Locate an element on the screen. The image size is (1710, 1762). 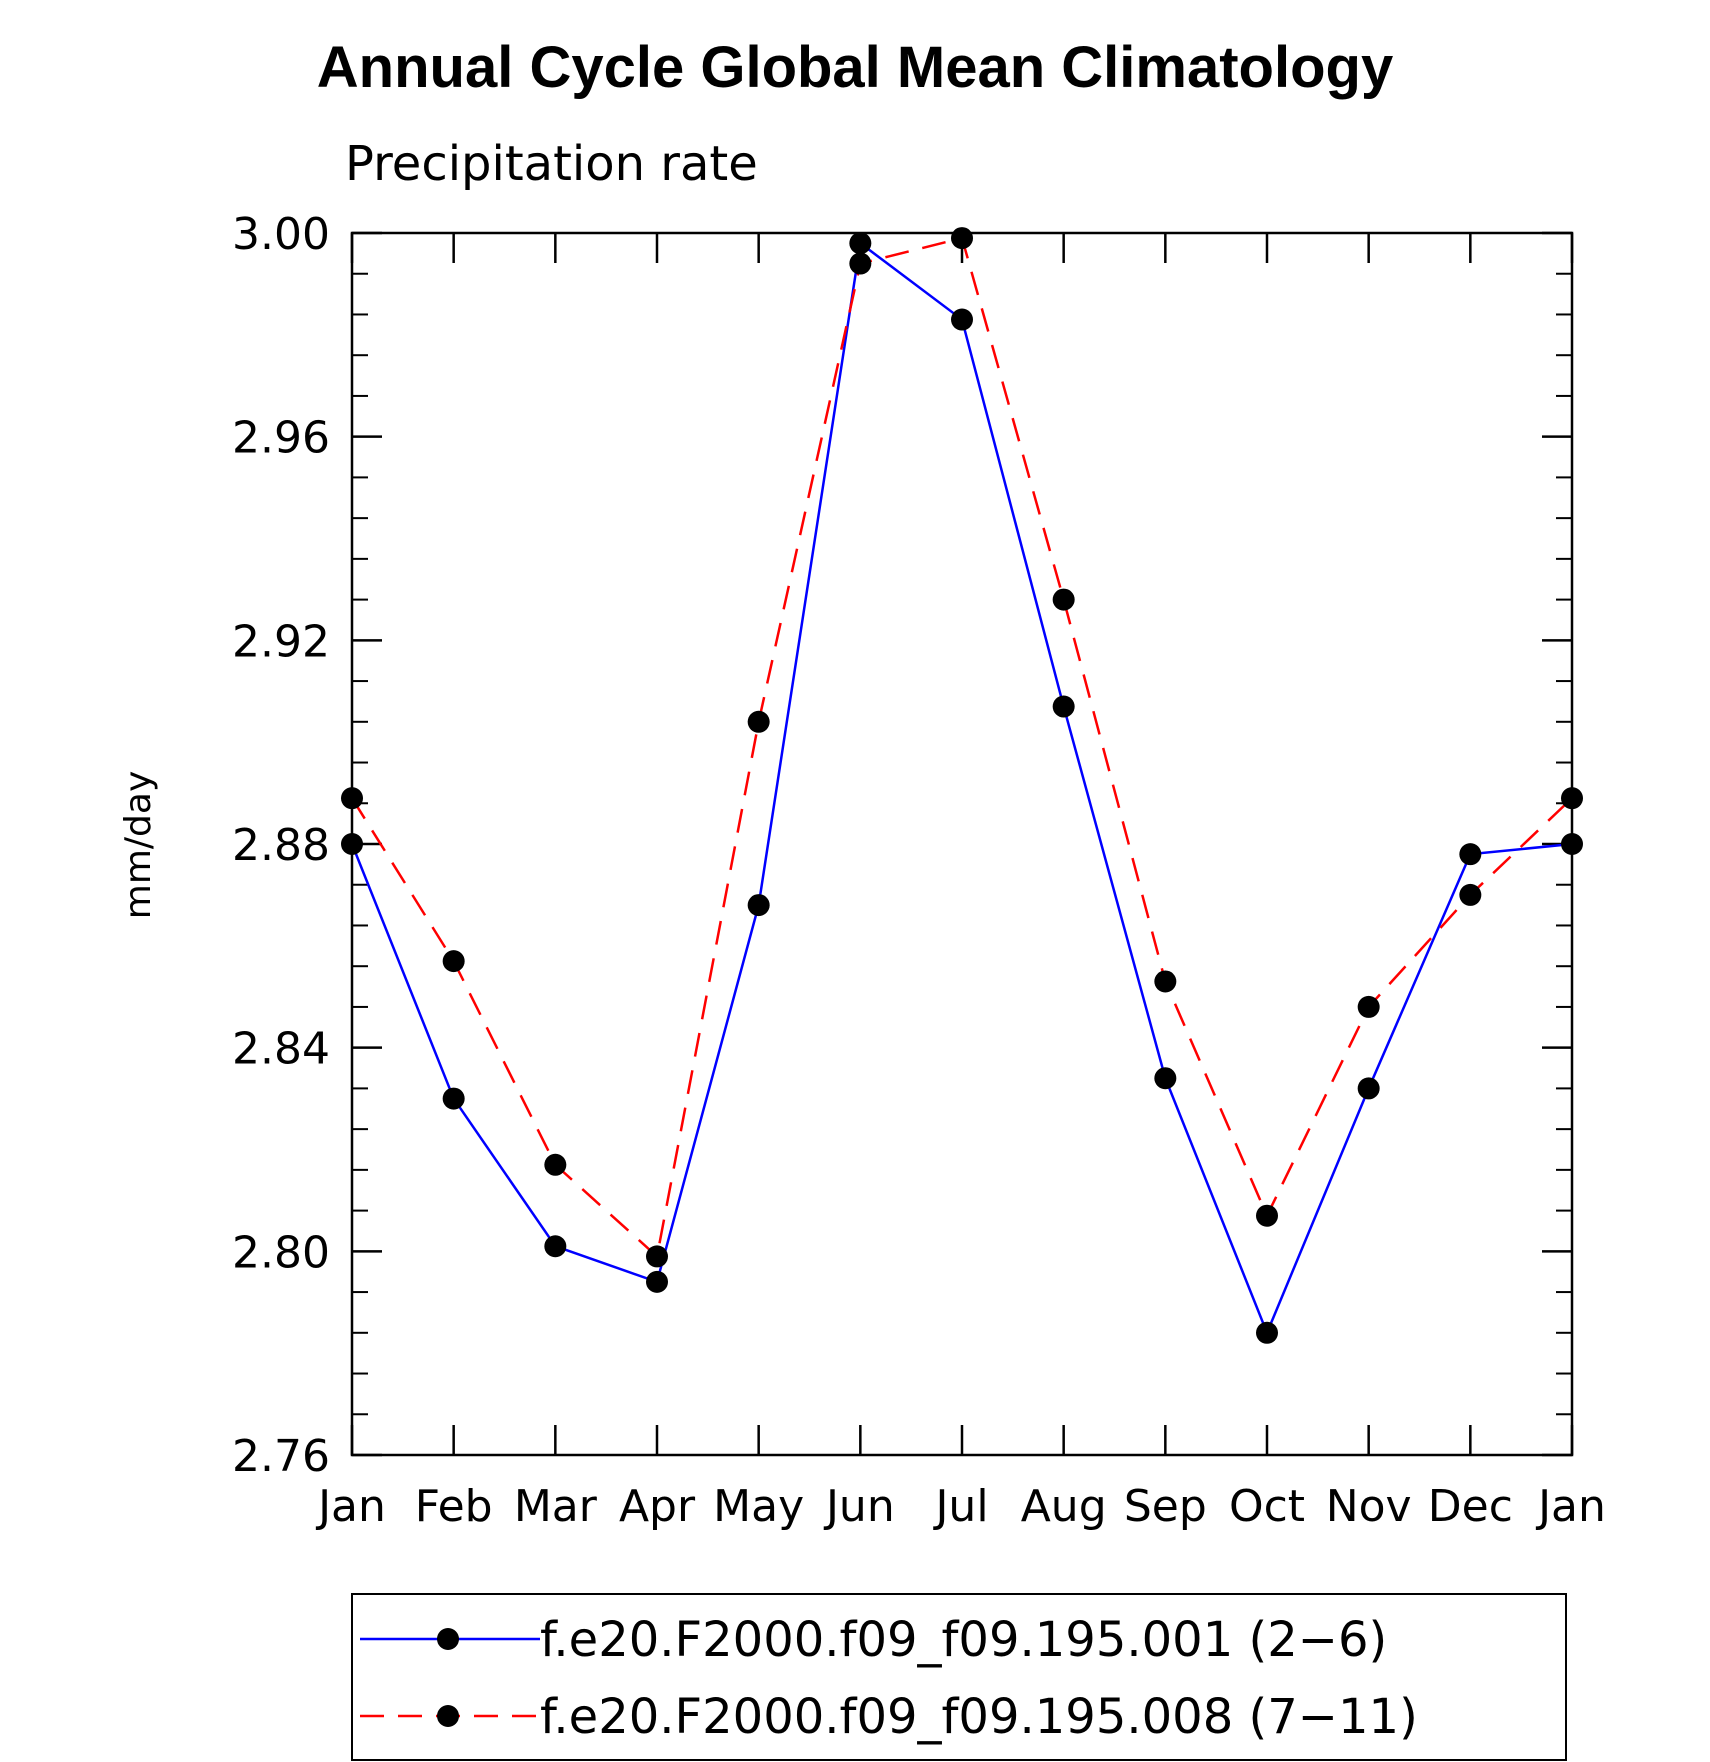
y-axis-label: mm/day is located at coordinates (138, 845).